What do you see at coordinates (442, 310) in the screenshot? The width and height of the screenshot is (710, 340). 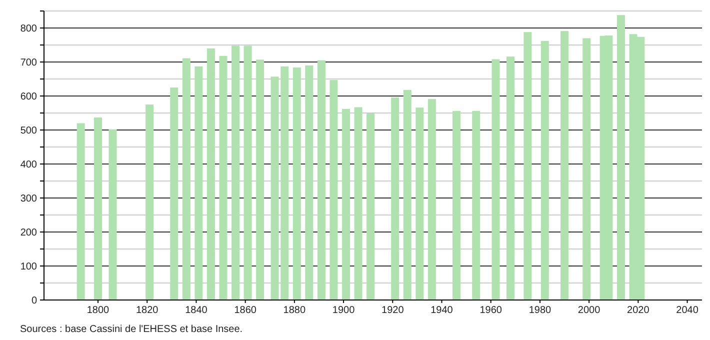 I see `x-tick-label: 1940` at bounding box center [442, 310].